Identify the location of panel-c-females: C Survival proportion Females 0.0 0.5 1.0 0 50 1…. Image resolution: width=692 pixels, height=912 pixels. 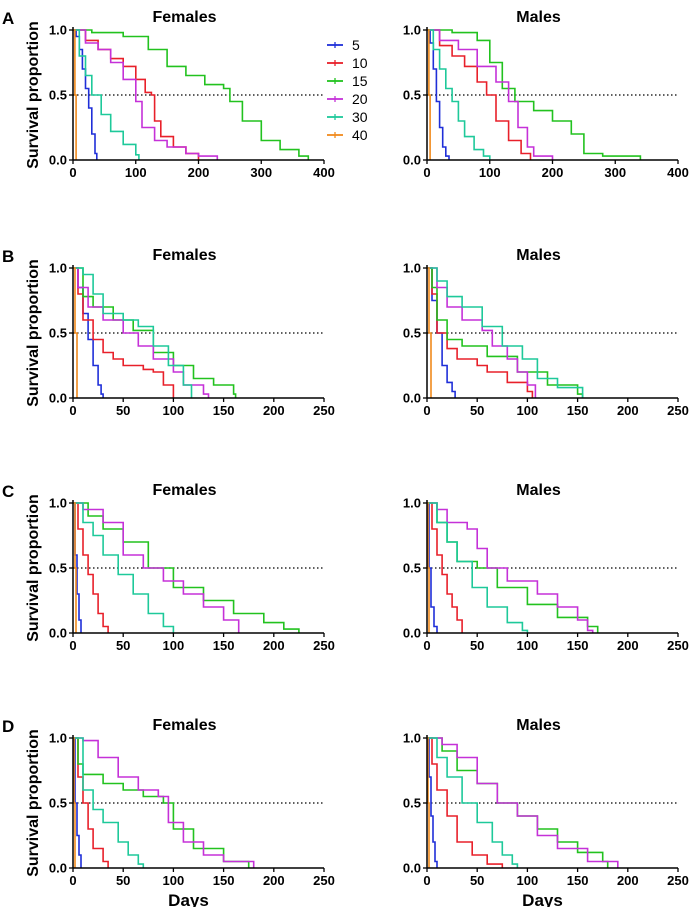
(168, 567).